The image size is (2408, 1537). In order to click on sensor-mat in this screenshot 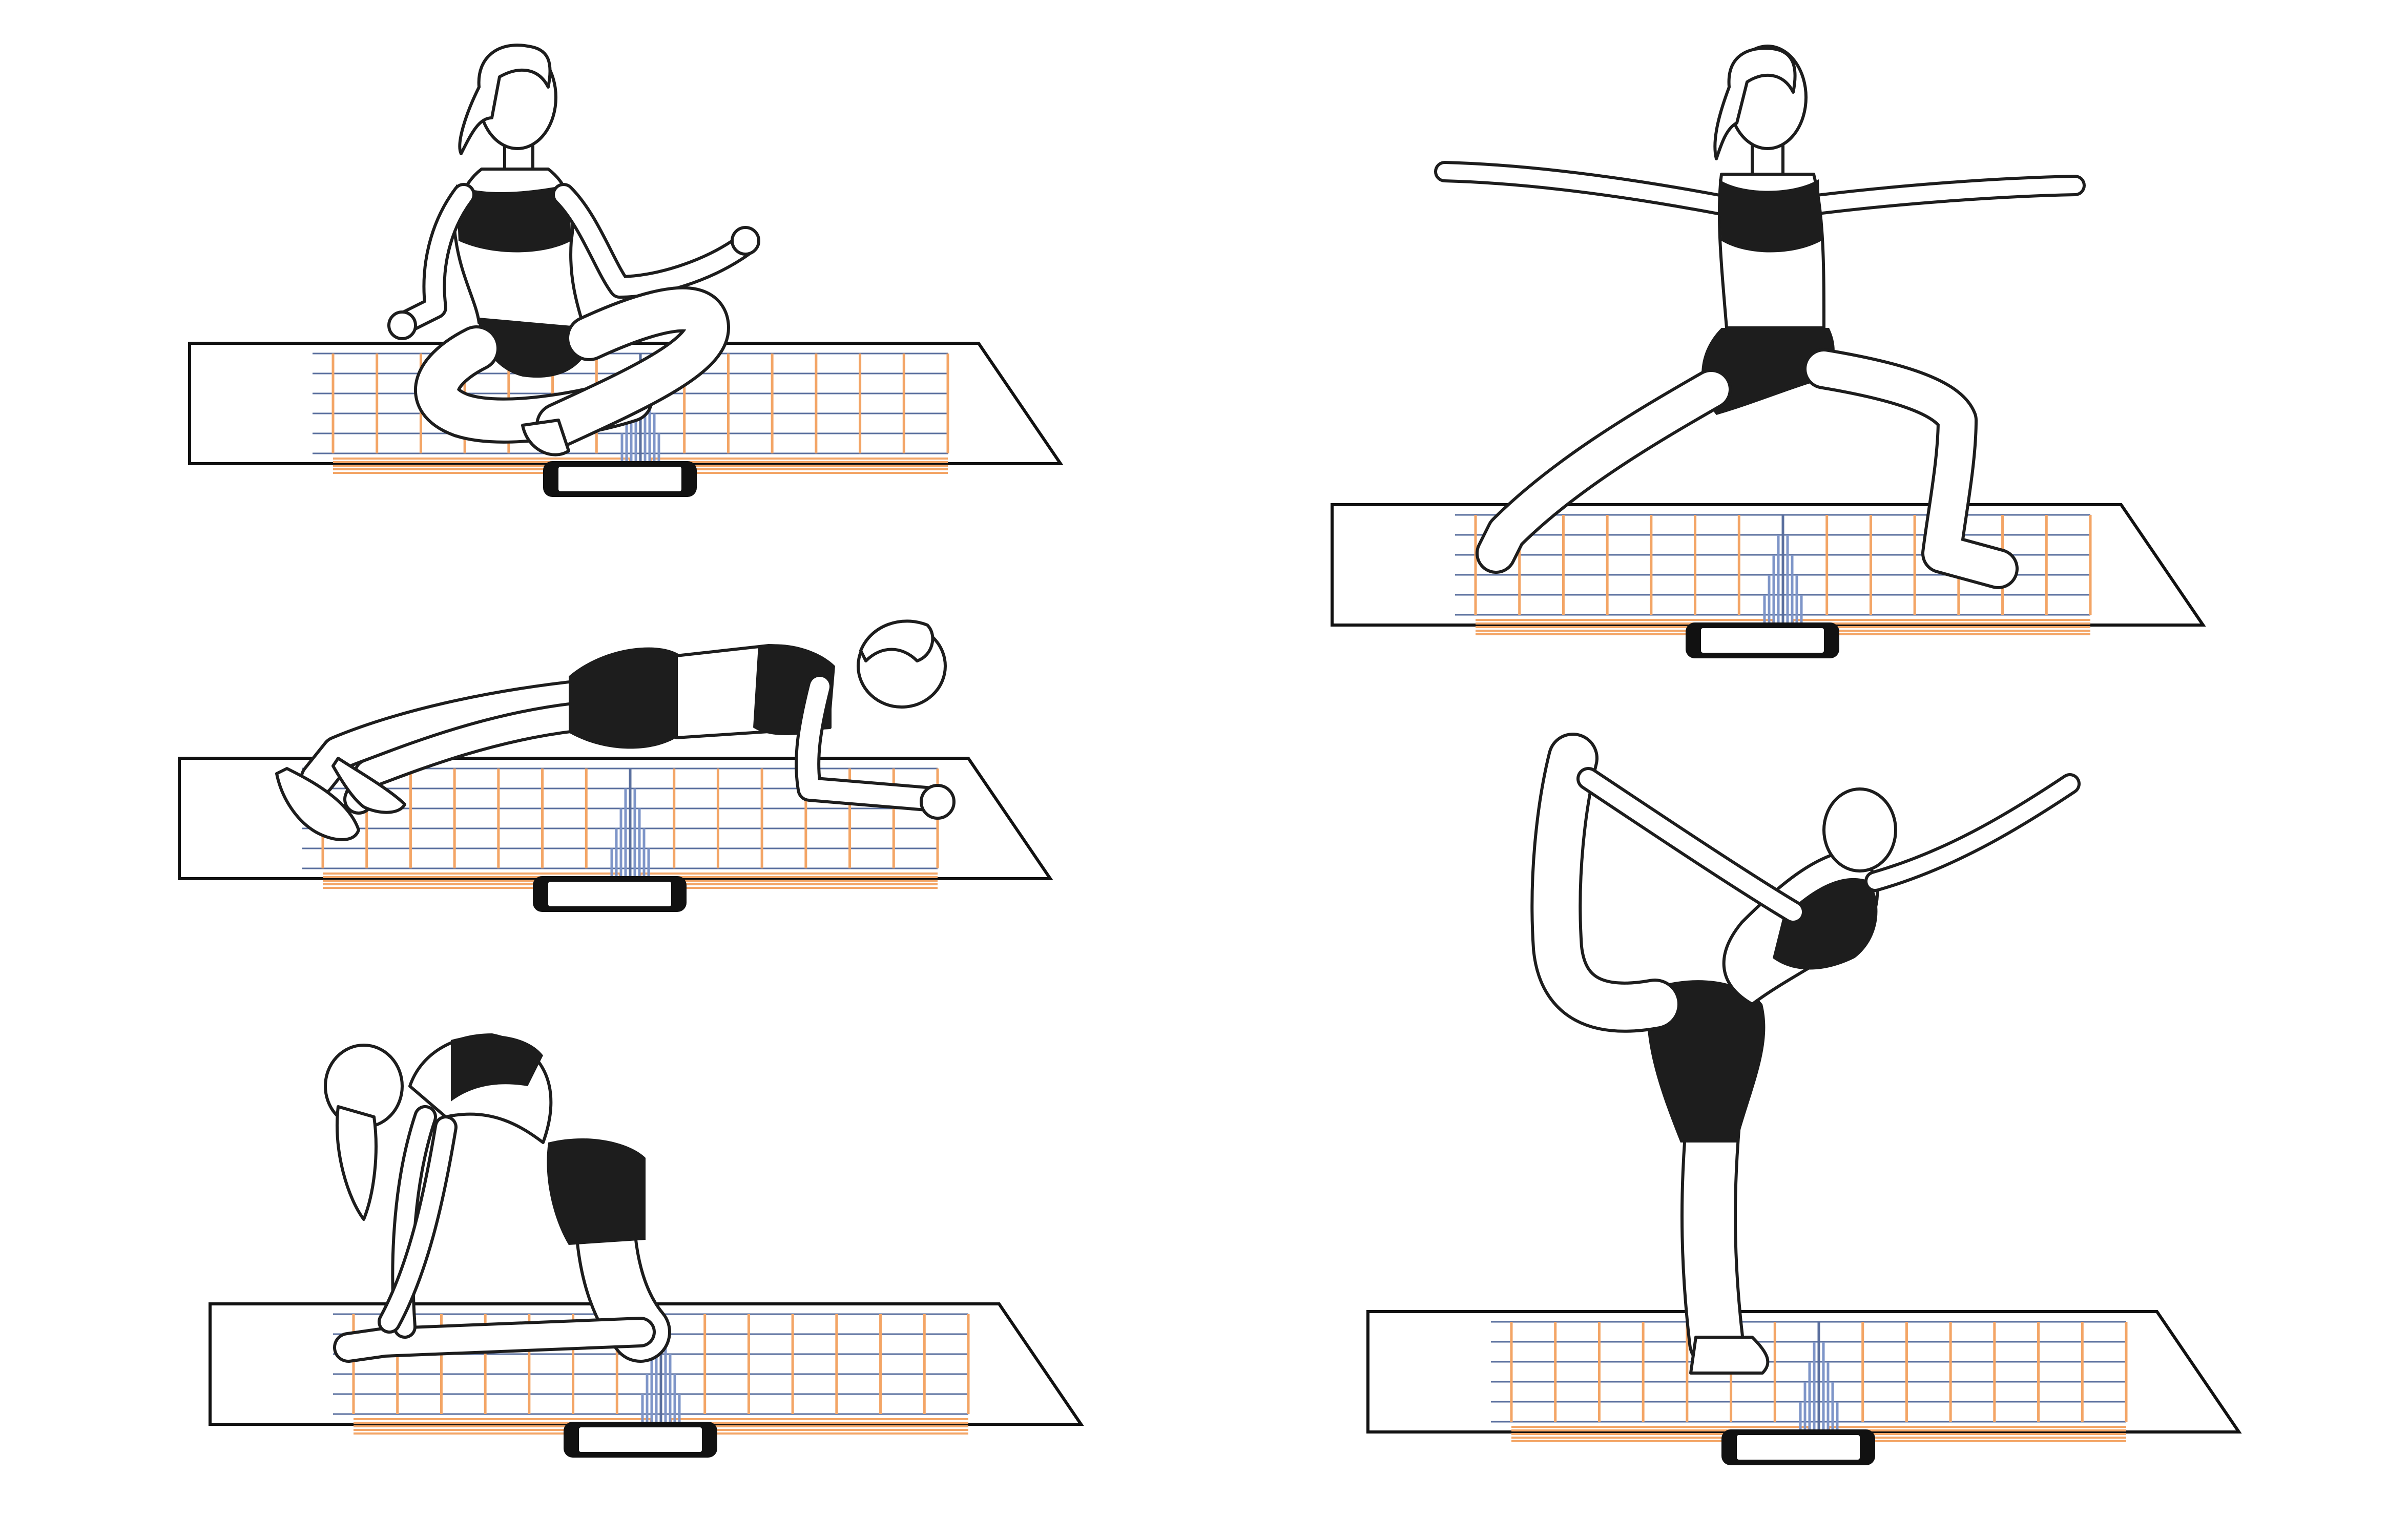, I will do `click(1804, 1381)`.